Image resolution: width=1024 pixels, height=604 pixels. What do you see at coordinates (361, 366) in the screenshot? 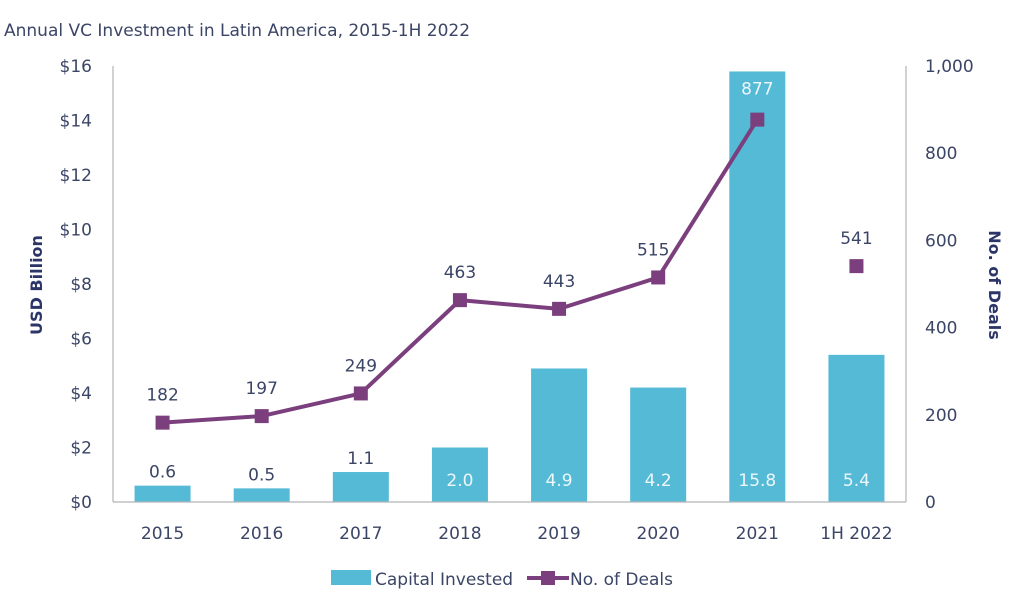
I see `deal-data-label: 249` at bounding box center [361, 366].